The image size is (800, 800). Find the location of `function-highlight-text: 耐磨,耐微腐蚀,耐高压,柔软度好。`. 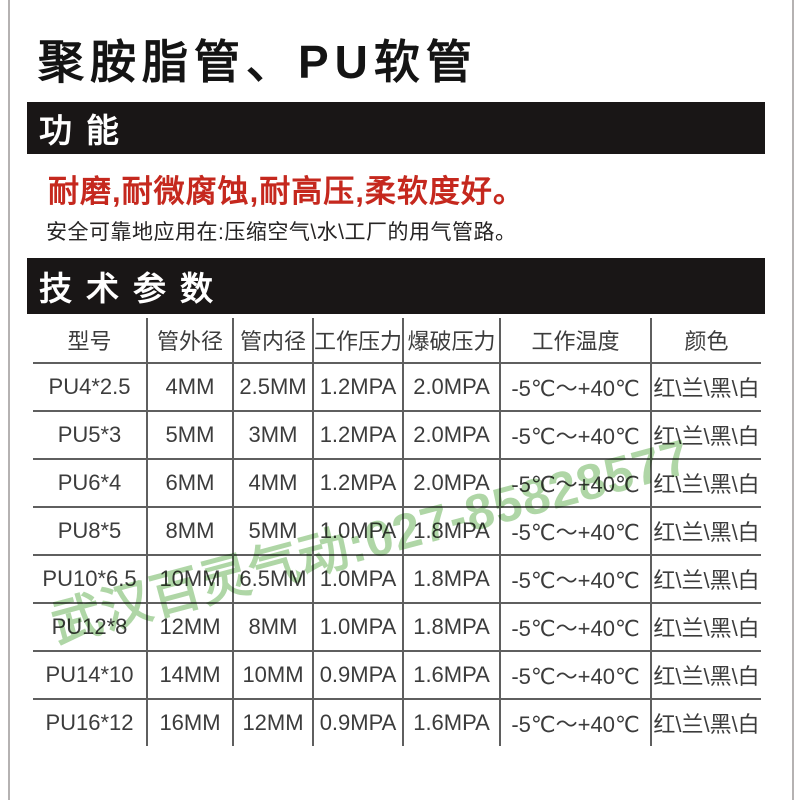

function-highlight-text: 耐磨,耐微腐蚀,耐高压,柔软度好。 is located at coordinates (286, 191).